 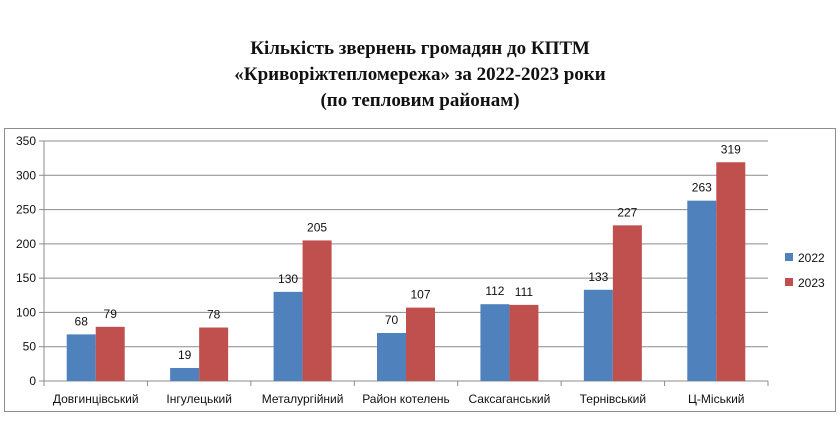 I want to click on data-label: 79, so click(x=111, y=314).